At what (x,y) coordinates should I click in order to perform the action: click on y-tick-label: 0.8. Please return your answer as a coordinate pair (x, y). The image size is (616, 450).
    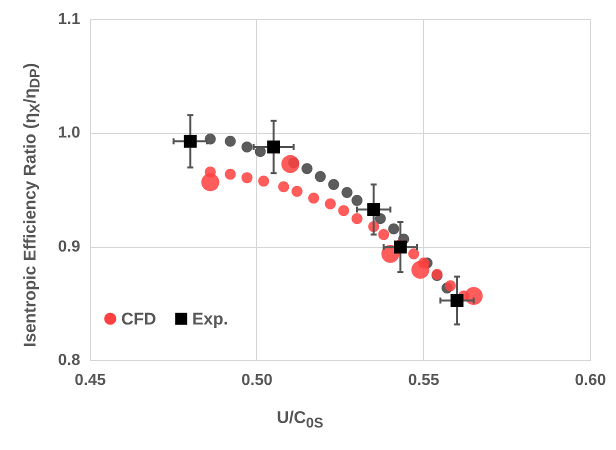
    Looking at the image, I should click on (69, 361).